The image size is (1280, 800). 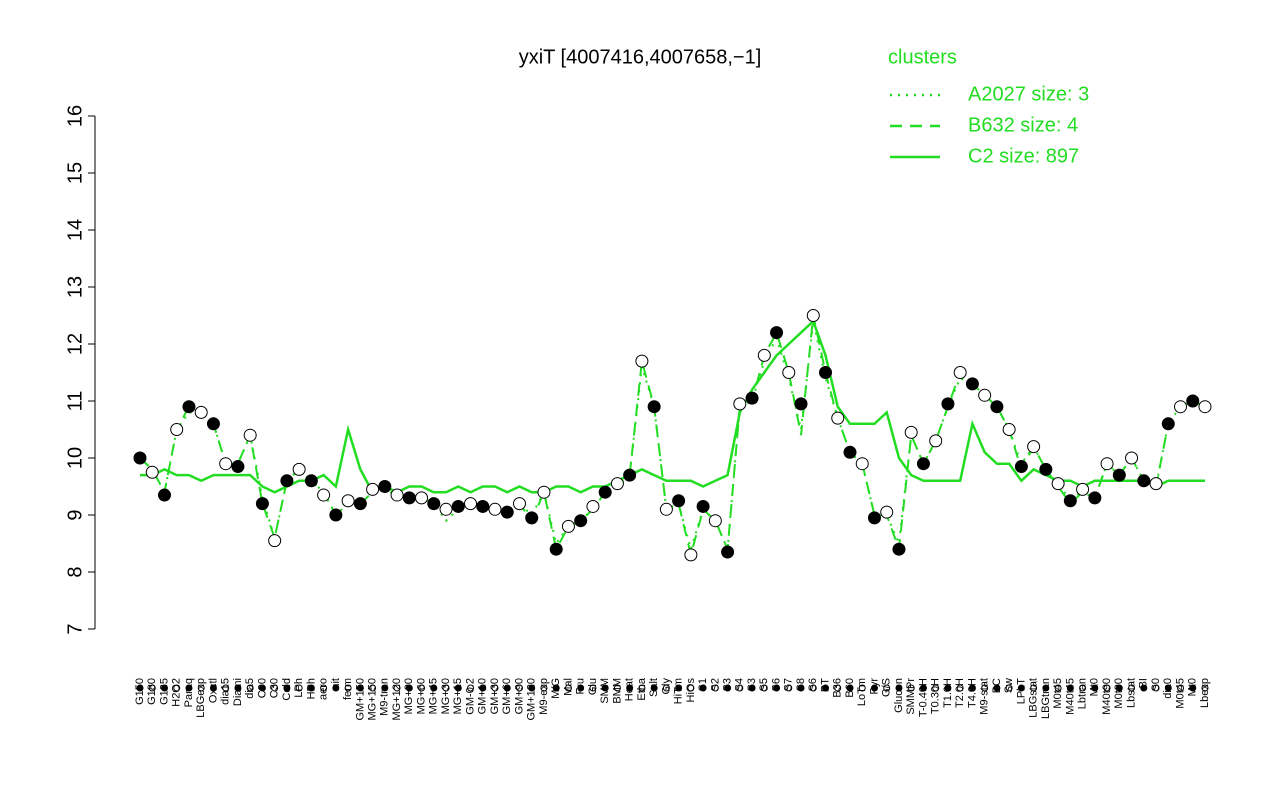 I want to click on x-tick-label: Mt0, so click(x=1095, y=687).